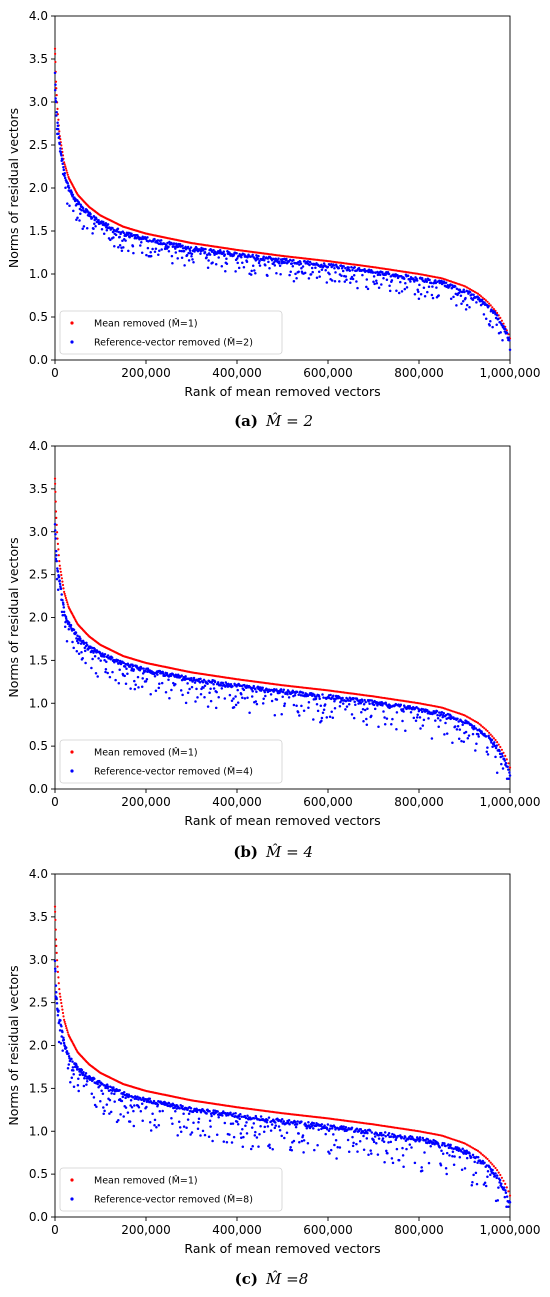 This screenshot has width=550, height=1297. What do you see at coordinates (72, 342) in the screenshot?
I see `legend-marker-reference` at bounding box center [72, 342].